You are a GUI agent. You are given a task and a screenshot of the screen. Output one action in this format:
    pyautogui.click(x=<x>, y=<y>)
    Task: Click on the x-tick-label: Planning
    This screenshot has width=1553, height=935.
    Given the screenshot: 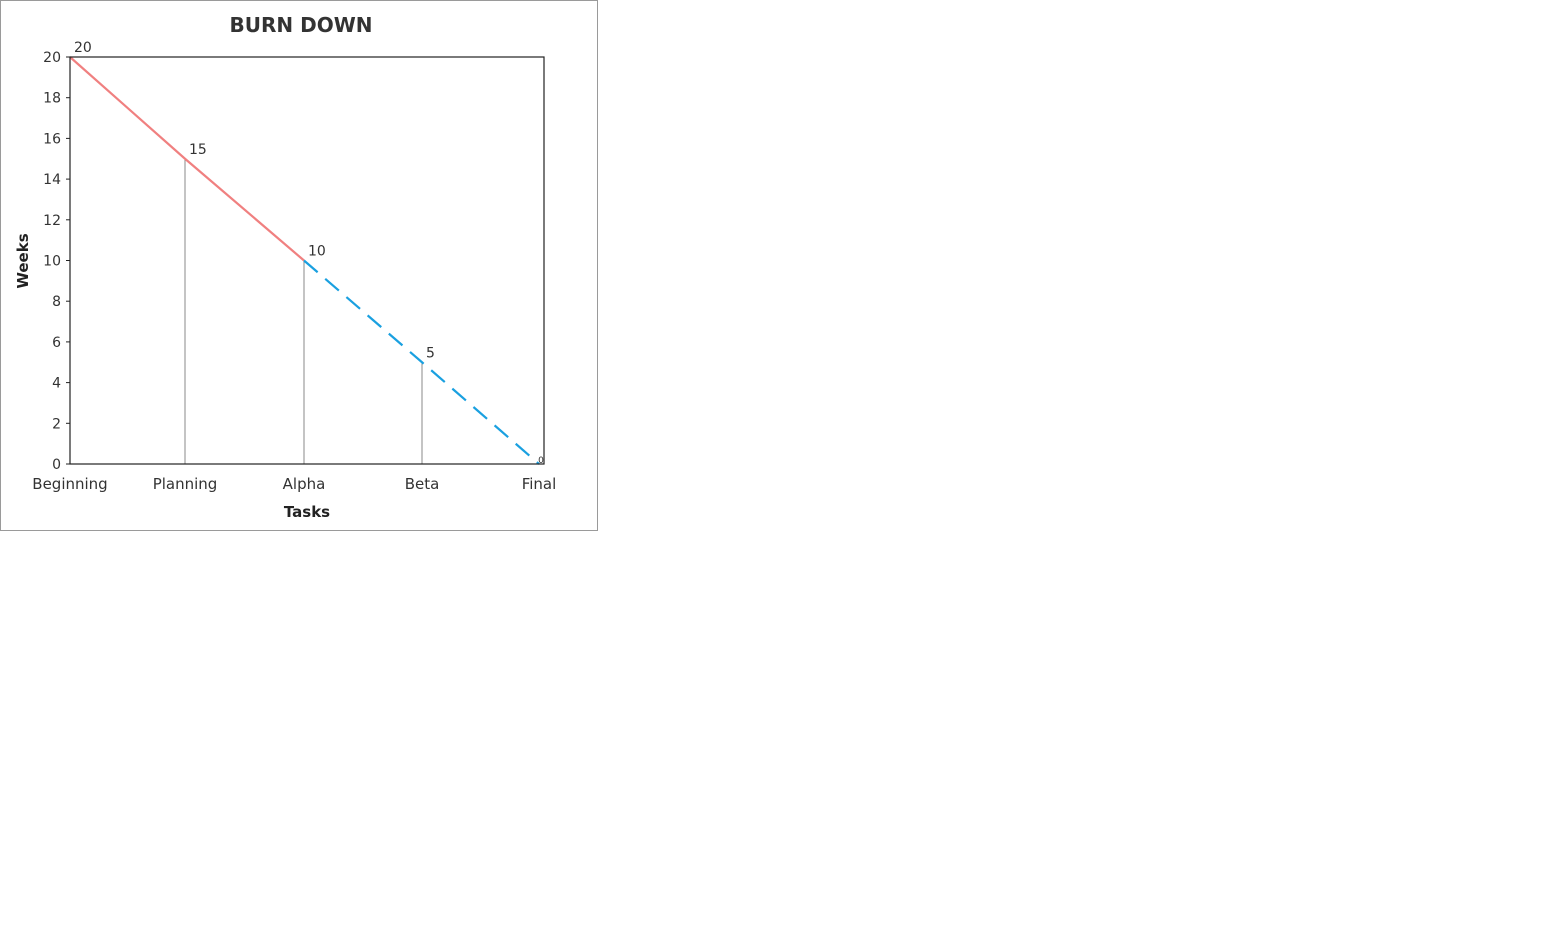 What is the action you would take?
    pyautogui.click(x=185, y=484)
    